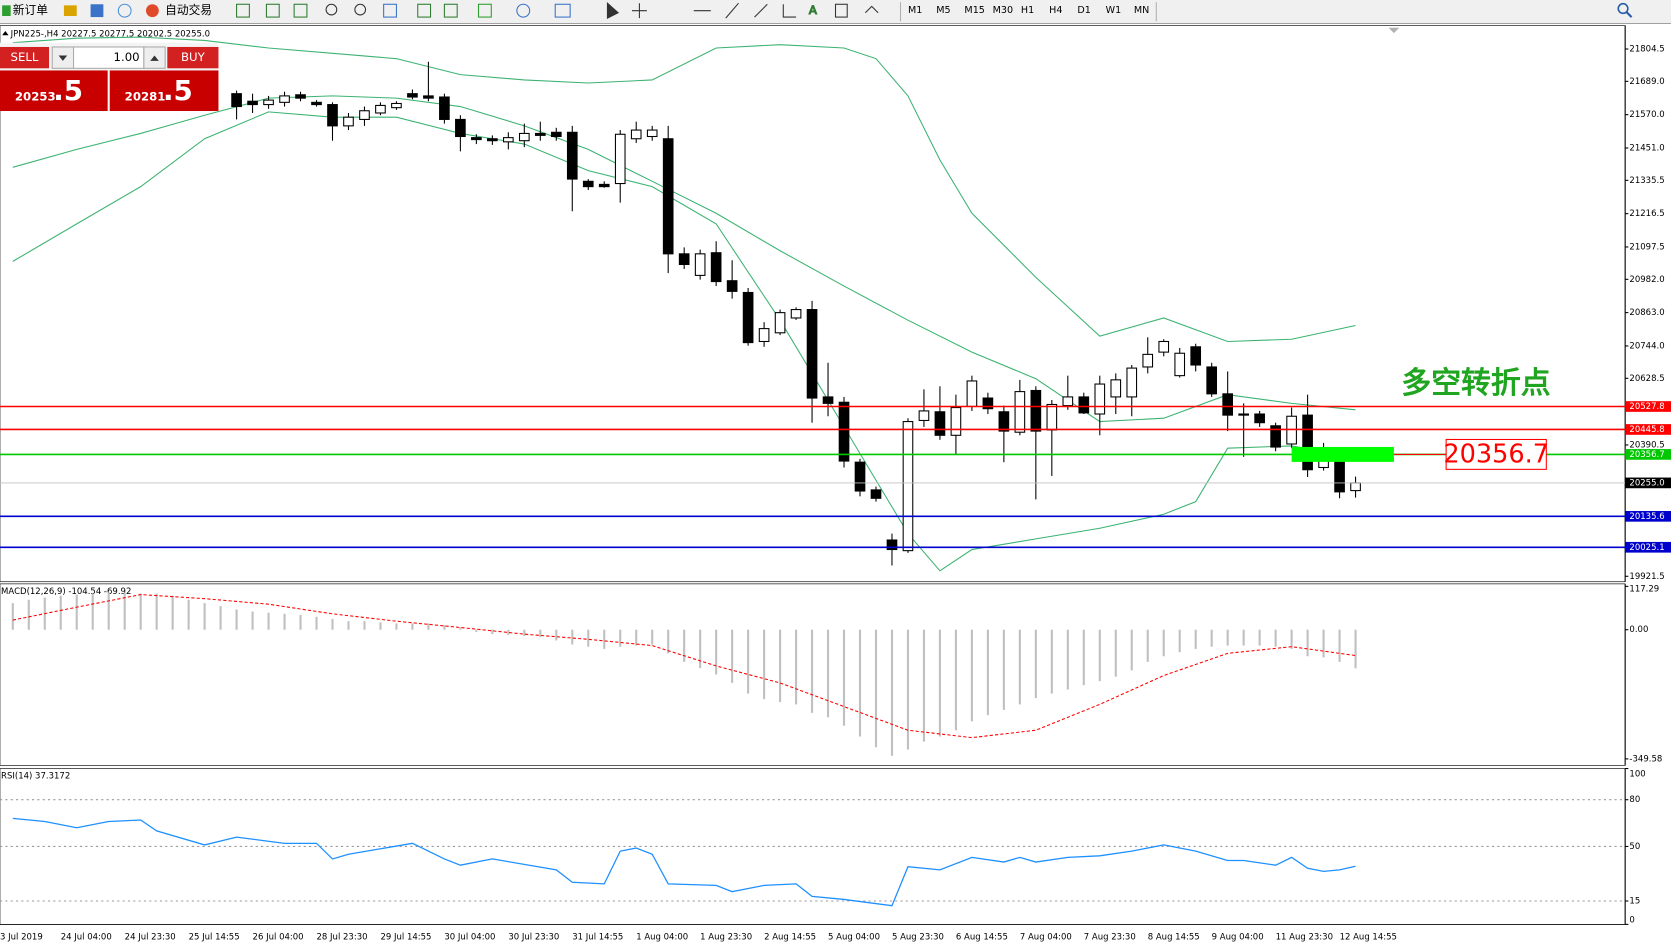  I want to click on ask-box: 20281 .5, so click(164, 91).